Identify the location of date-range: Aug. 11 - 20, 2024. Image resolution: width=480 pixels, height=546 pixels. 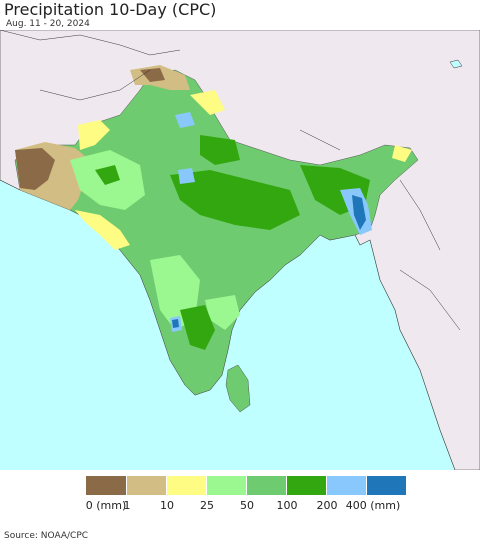
(48, 24).